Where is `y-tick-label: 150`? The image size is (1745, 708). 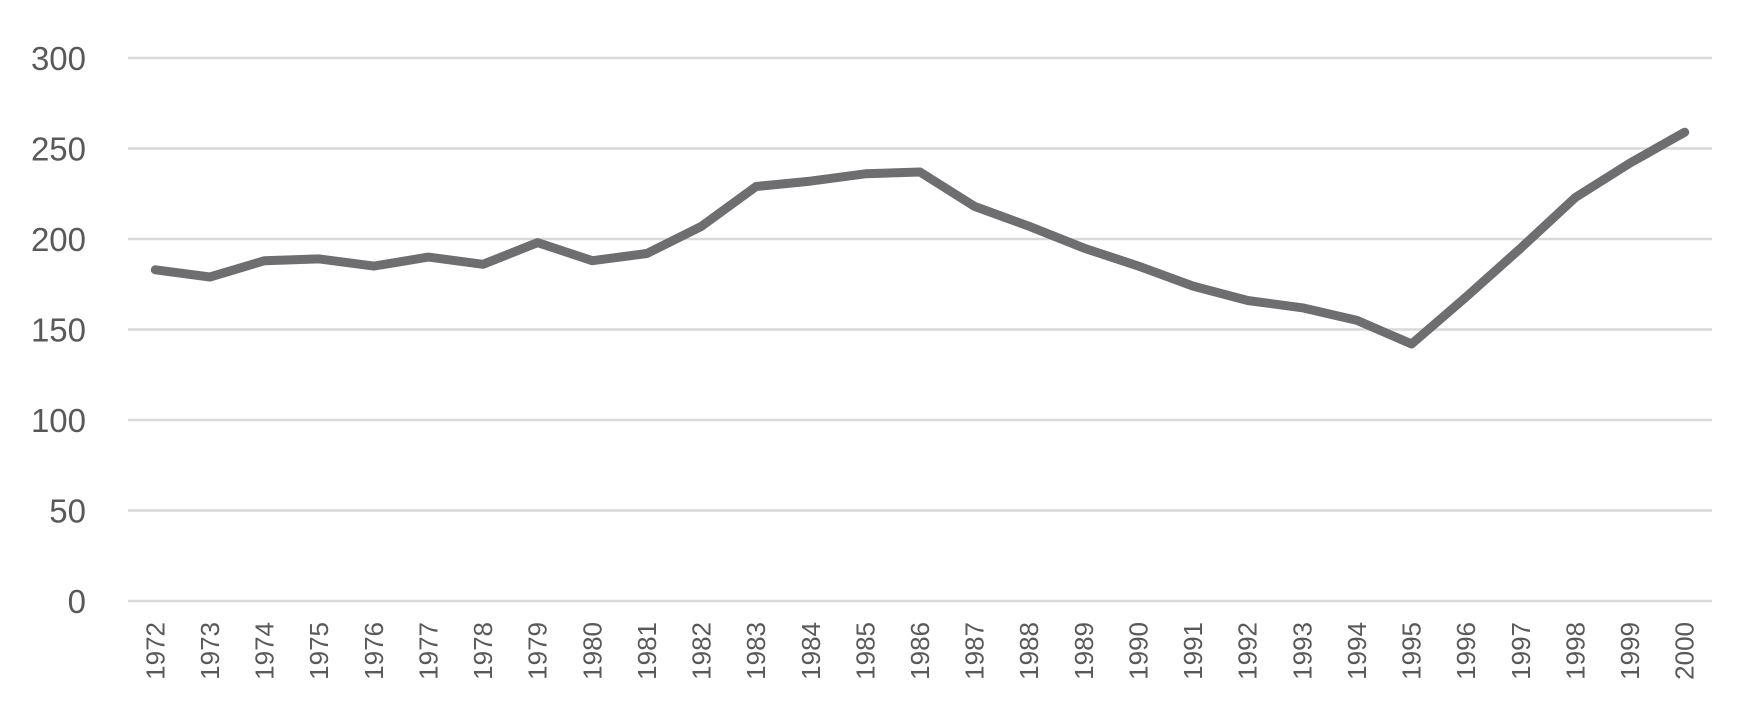 y-tick-label: 150 is located at coordinates (58, 330).